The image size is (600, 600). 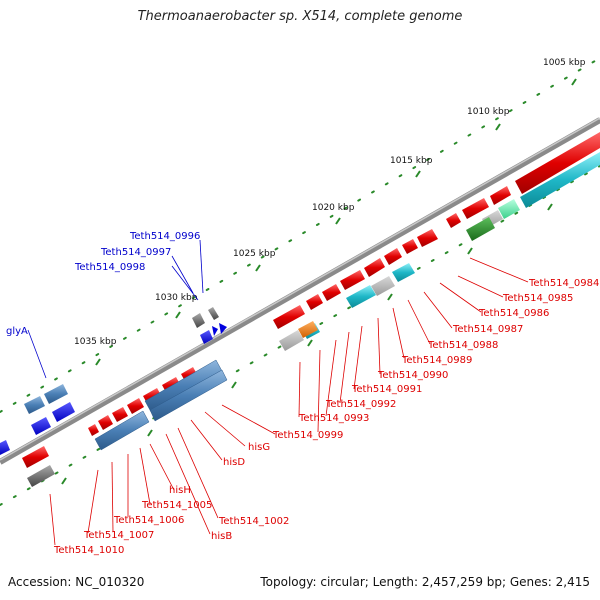 I want to click on gene-label: Teth514_0993, so click(x=333, y=418).